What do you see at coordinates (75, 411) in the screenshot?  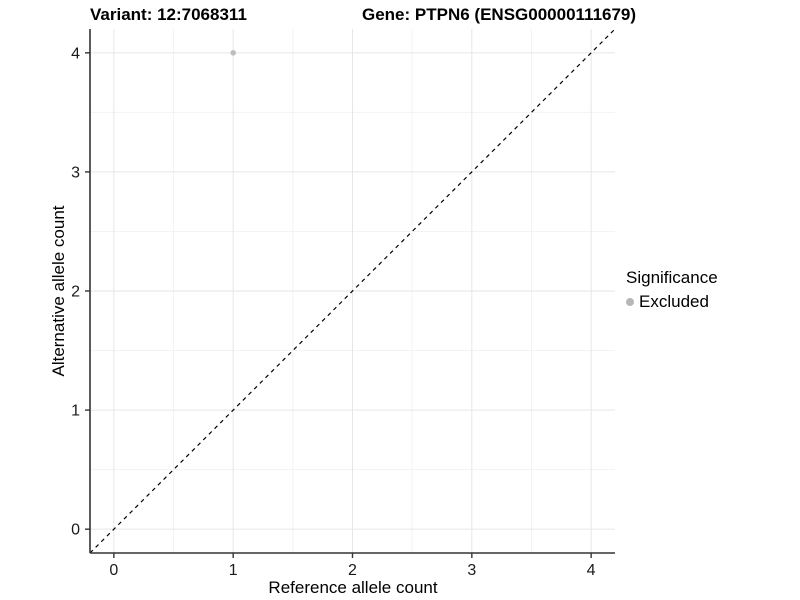 I see `y-tick-label: 1` at bounding box center [75, 411].